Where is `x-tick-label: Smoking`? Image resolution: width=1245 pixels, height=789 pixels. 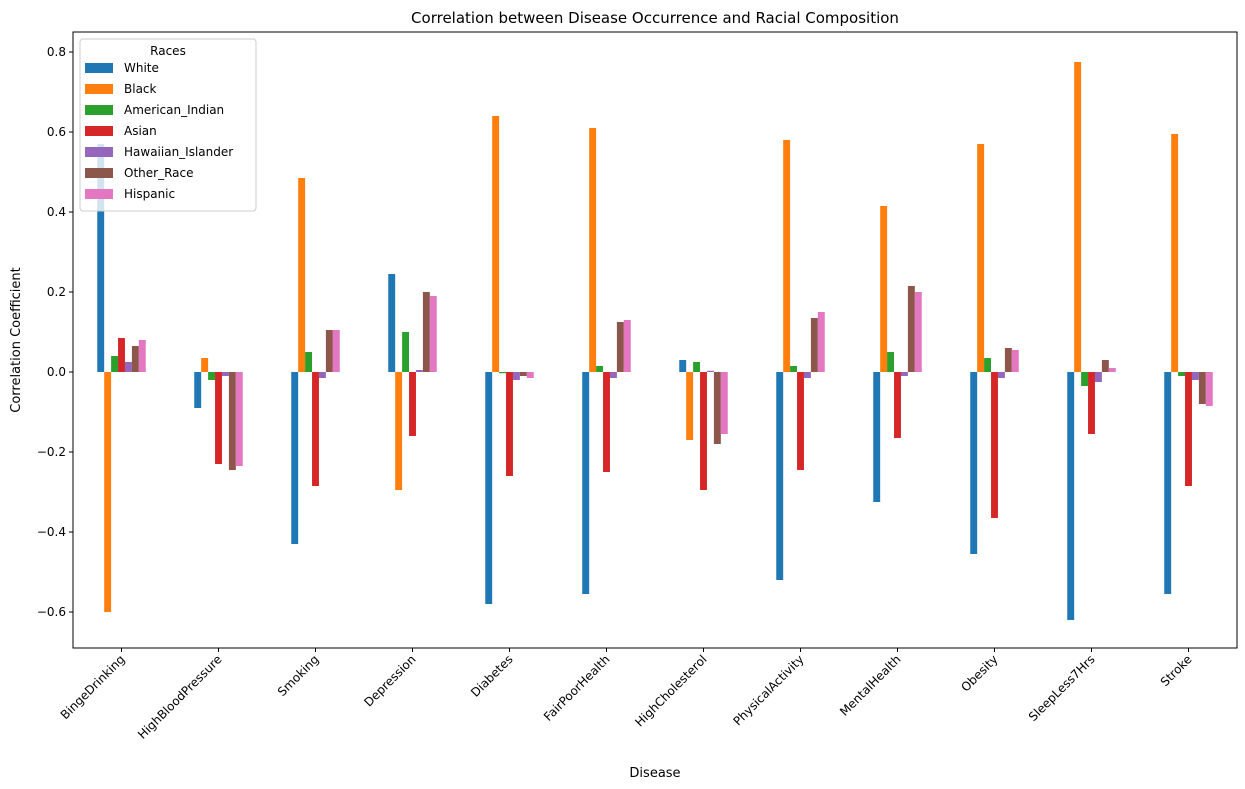
x-tick-label: Smoking is located at coordinates (298, 675).